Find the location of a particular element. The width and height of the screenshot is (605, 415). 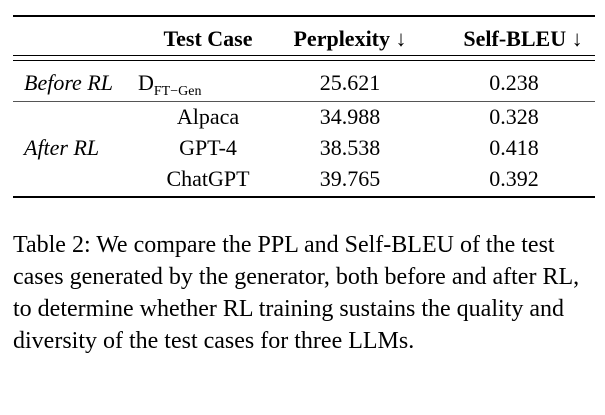

perplexity-value: 25.621 is located at coordinates (350, 82).